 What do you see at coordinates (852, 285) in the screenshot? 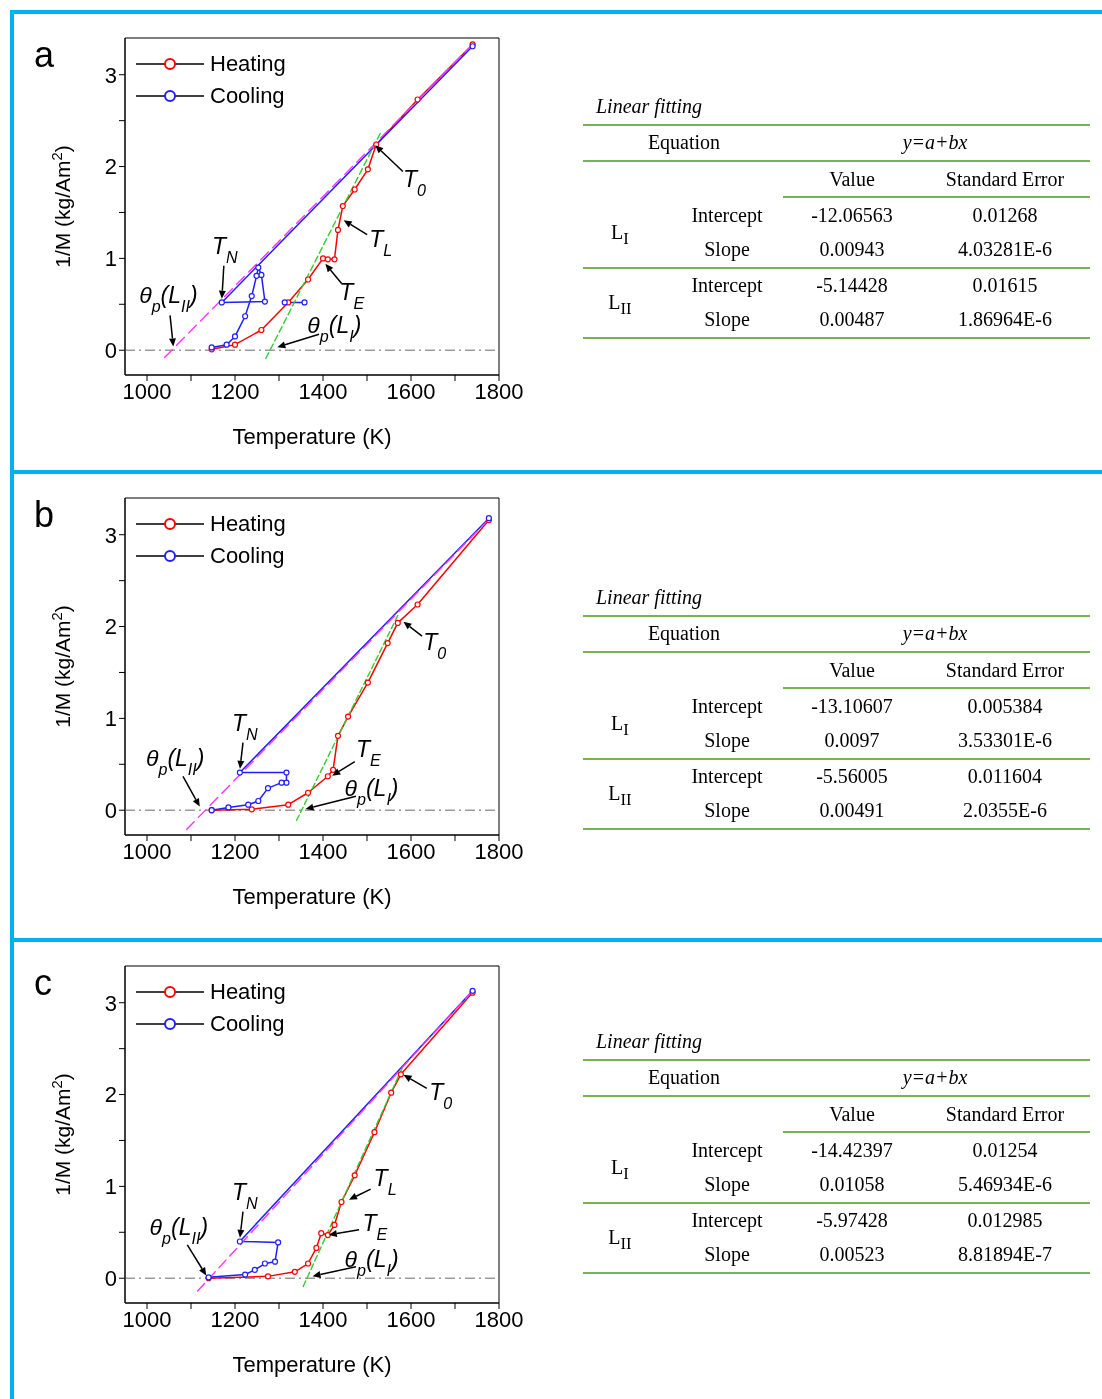
I see `text: -5.14428` at bounding box center [852, 285].